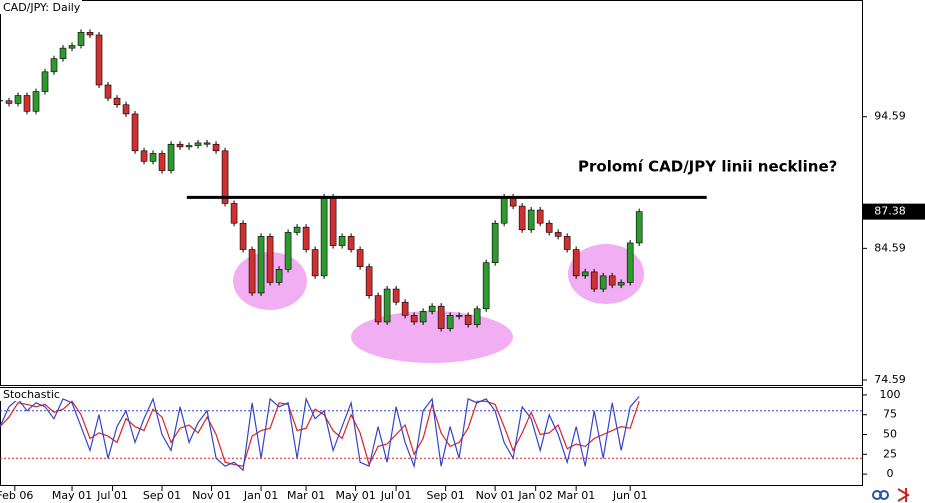  What do you see at coordinates (630, 495) in the screenshot?
I see `x-tick-label: Jun 01` at bounding box center [630, 495].